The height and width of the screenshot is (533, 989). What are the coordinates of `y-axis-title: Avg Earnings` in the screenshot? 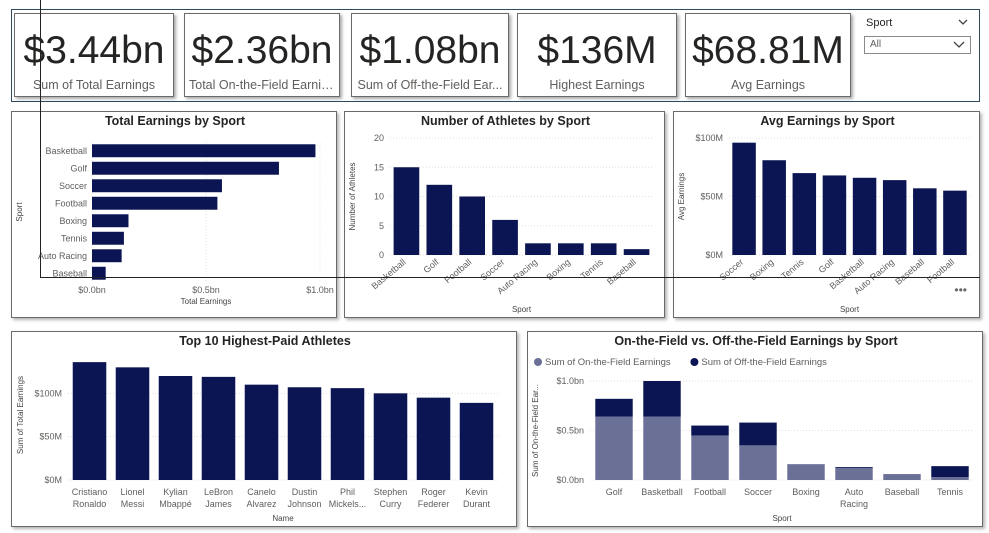 It's located at (681, 196).